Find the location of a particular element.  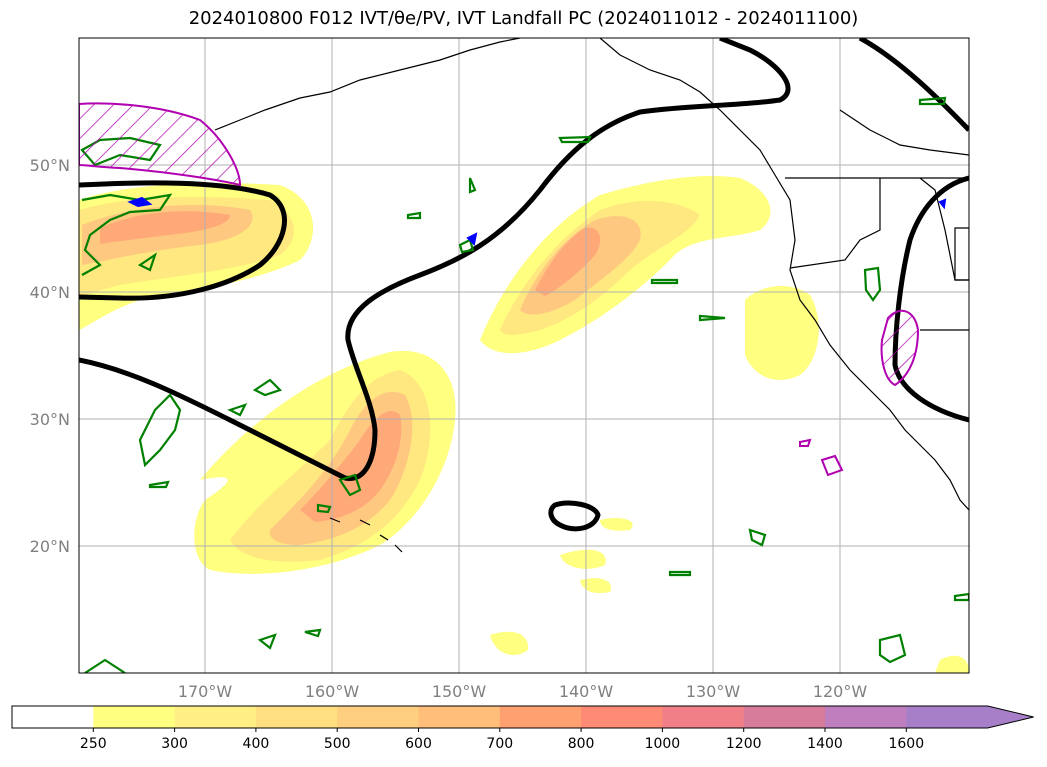

lat-label-20: 20°N is located at coordinates (50, 546).